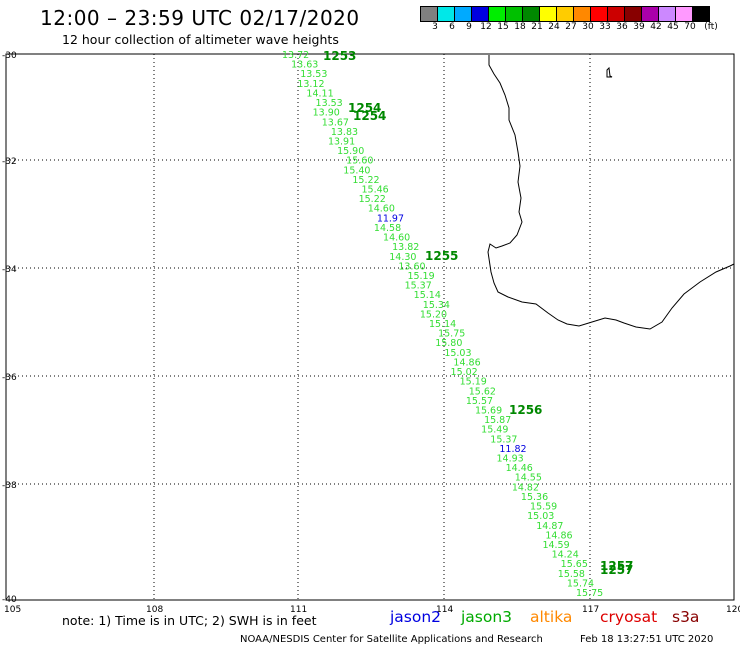 The height and width of the screenshot is (650, 740). I want to click on lon-tick-label: 111, so click(298, 610).